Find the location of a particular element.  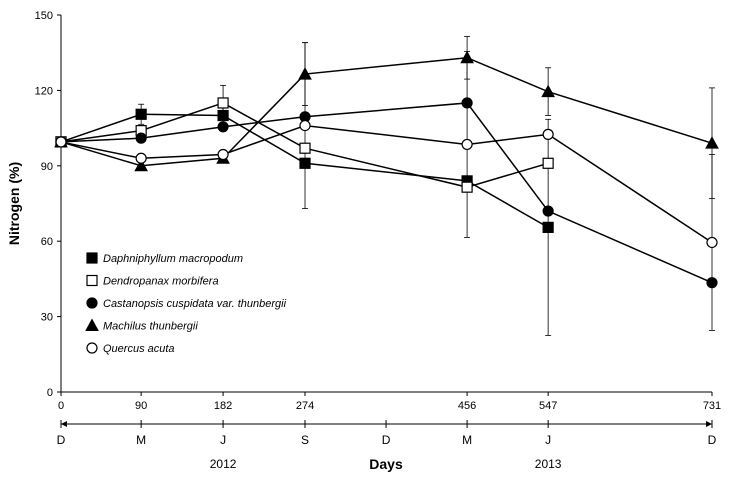

y-tick-label: 30 is located at coordinates (47, 318).